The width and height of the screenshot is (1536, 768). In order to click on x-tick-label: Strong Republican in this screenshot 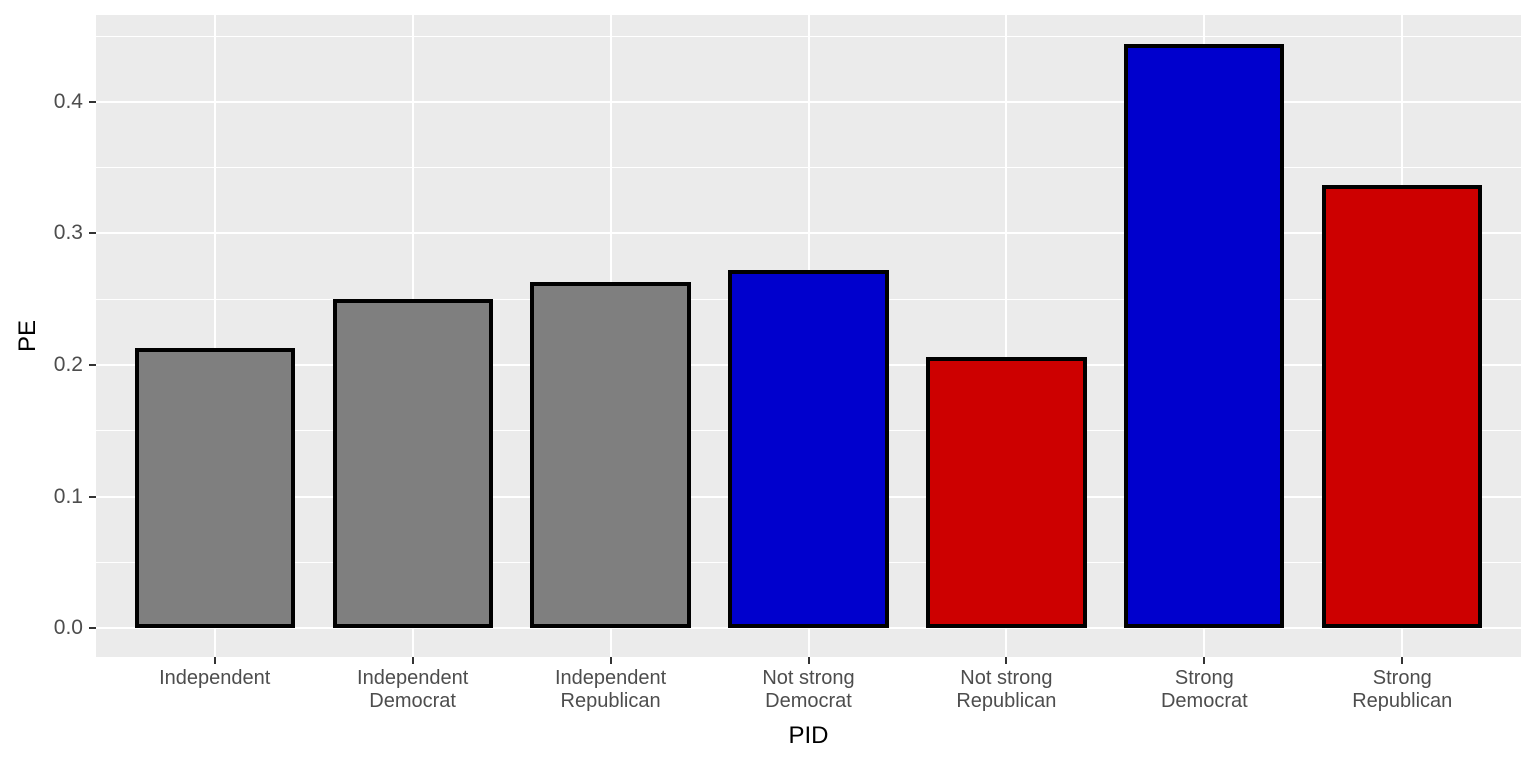, I will do `click(1402, 689)`.